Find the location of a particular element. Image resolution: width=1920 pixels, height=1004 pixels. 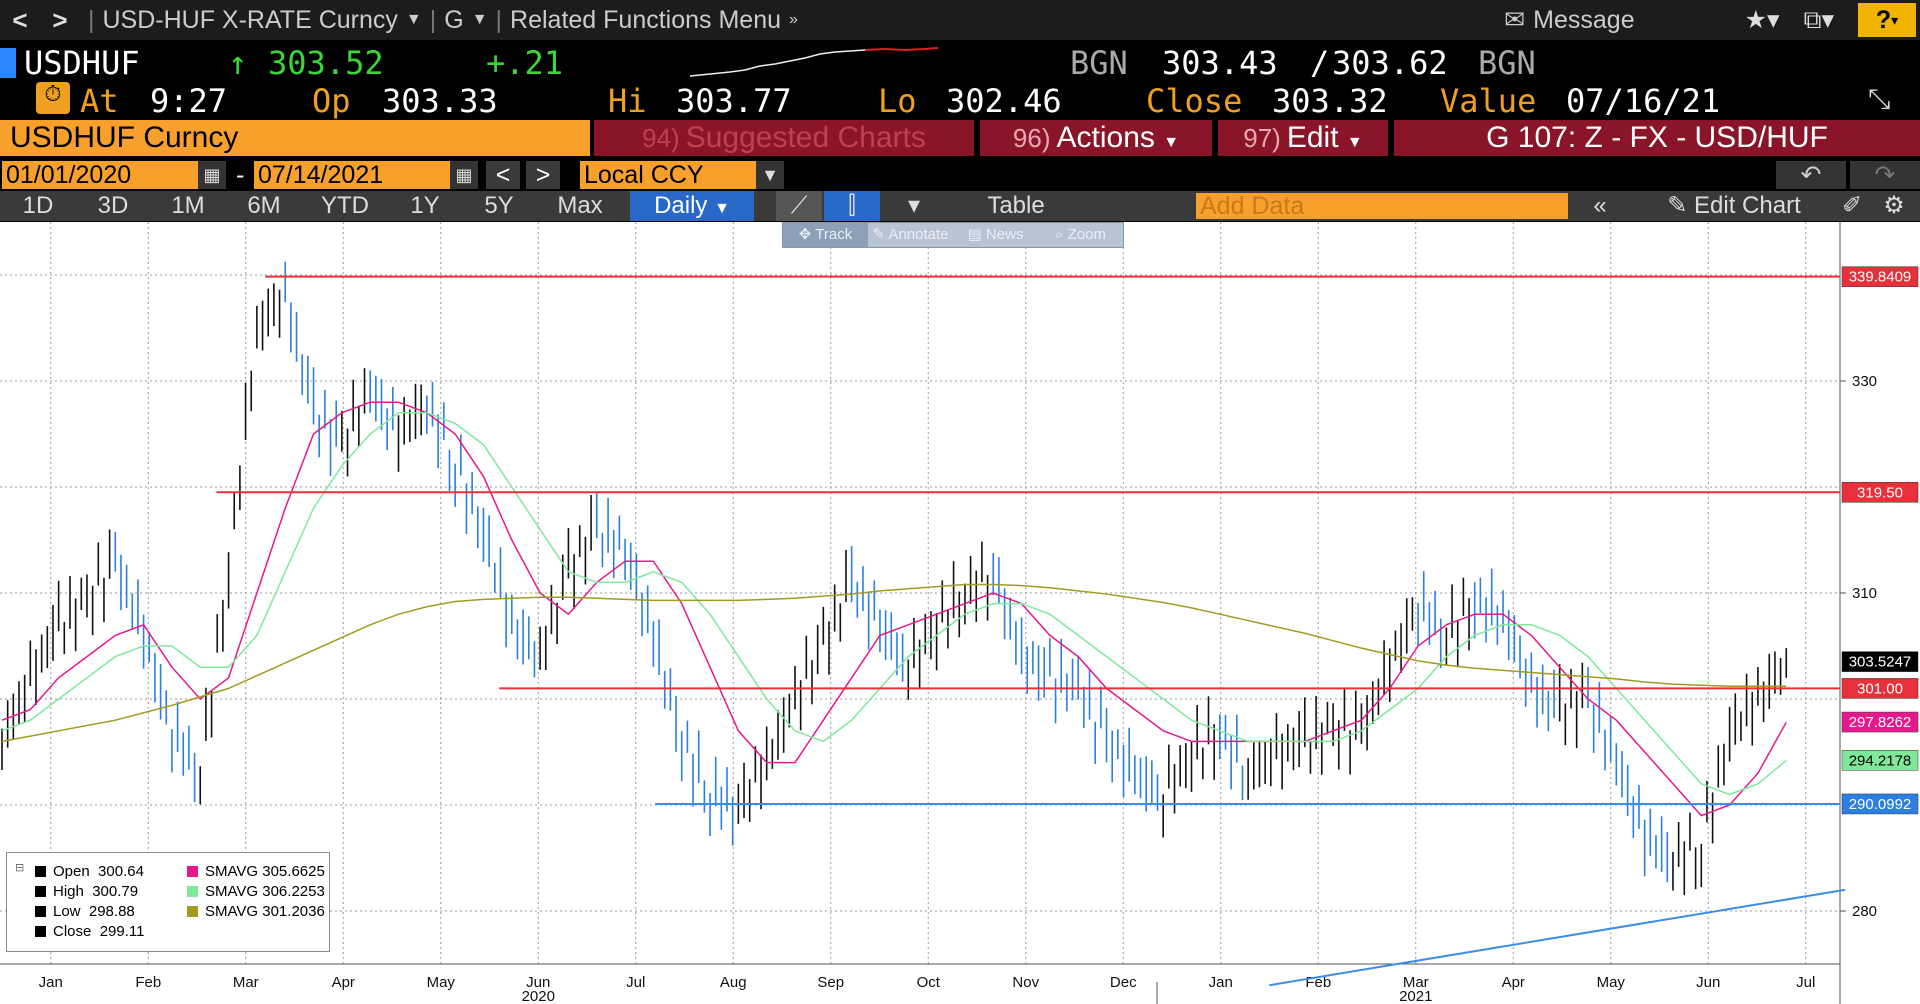

message-label: Message is located at coordinates (1584, 19).